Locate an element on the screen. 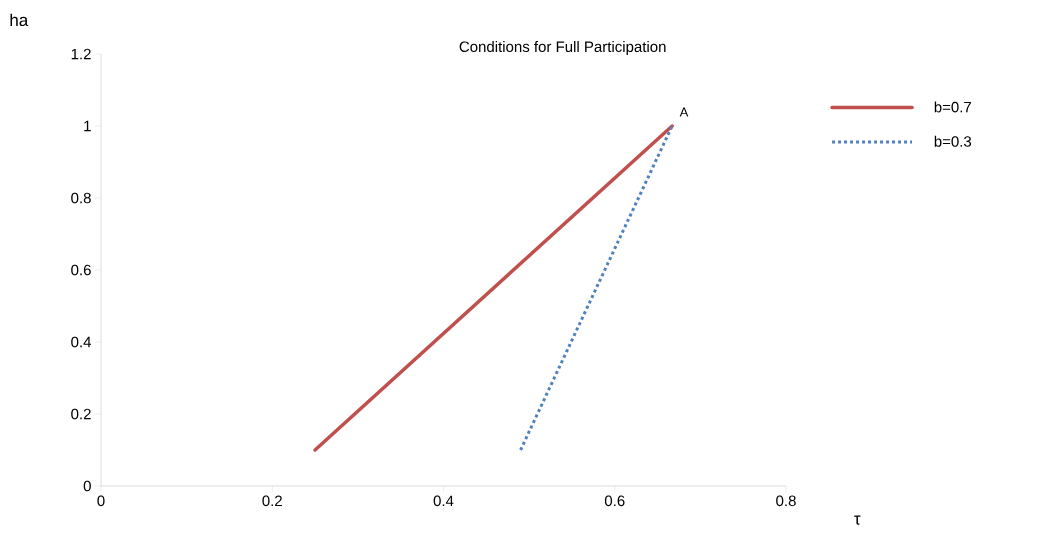 The width and height of the screenshot is (1058, 558). chart-title: Conditions for Full Participation is located at coordinates (562, 48).